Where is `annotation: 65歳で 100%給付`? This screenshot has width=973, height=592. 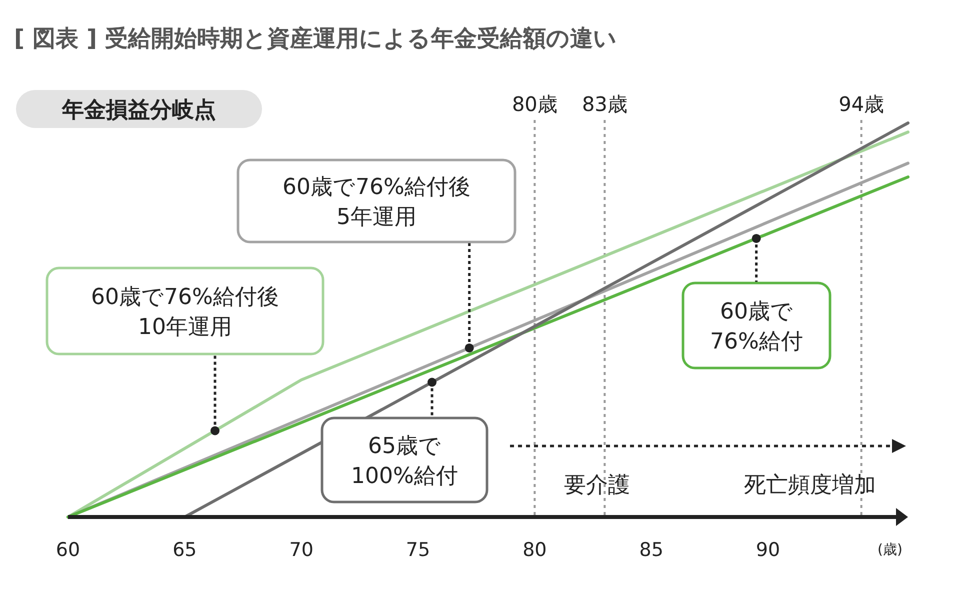 annotation: 65歳で 100%給付 is located at coordinates (404, 461).